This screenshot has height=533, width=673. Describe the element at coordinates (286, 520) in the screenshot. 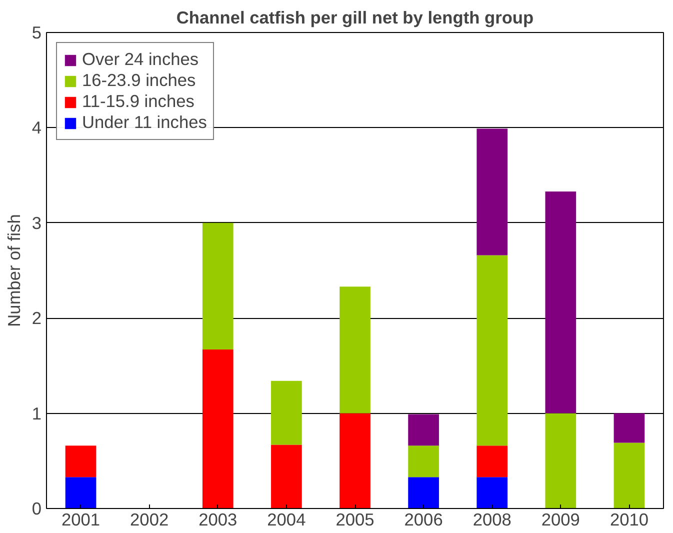

I see `x-tick-label: 2004` at that location.